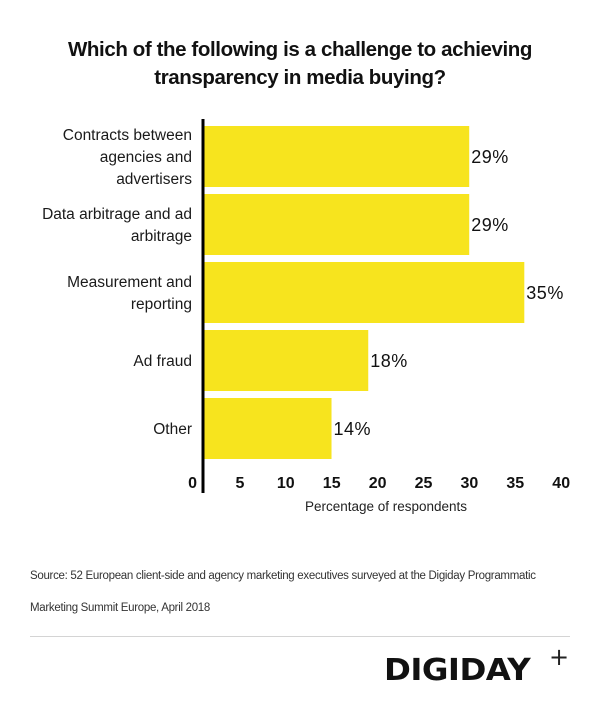 The width and height of the screenshot is (600, 708). Describe the element at coordinates (286, 483) in the screenshot. I see `x-tick-label-10: 10` at that location.